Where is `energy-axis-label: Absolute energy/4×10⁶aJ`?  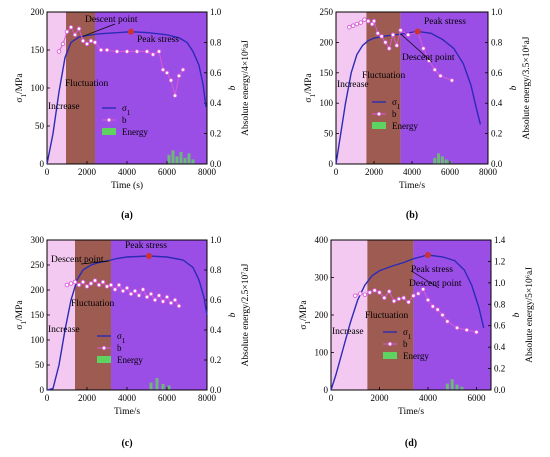
energy-axis-label: Absolute energy/4×10⁶aJ is located at coordinates (246, 88).